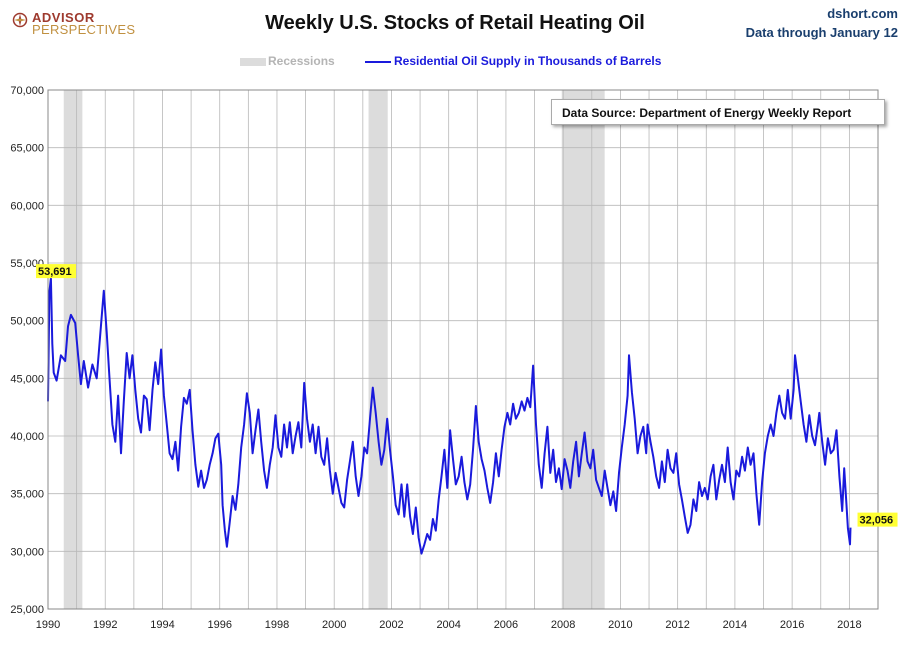  What do you see at coordinates (27, 206) in the screenshot?
I see `y-tick-label: 60,000` at bounding box center [27, 206].